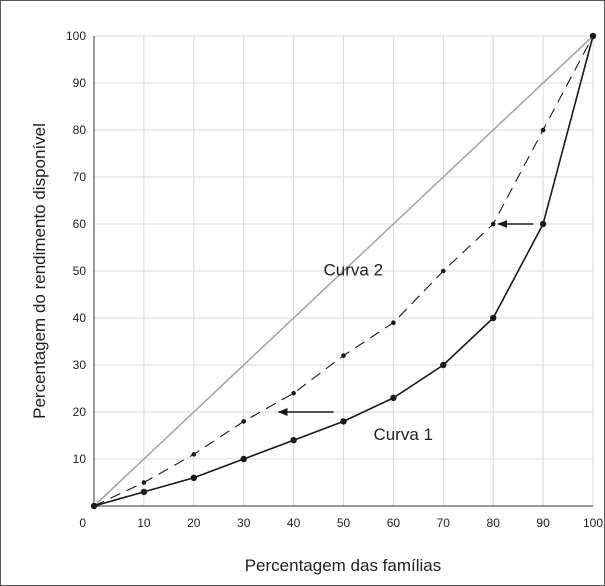 This screenshot has height=586, width=605. What do you see at coordinates (244, 523) in the screenshot?
I see `x-tick-label: 30` at bounding box center [244, 523].